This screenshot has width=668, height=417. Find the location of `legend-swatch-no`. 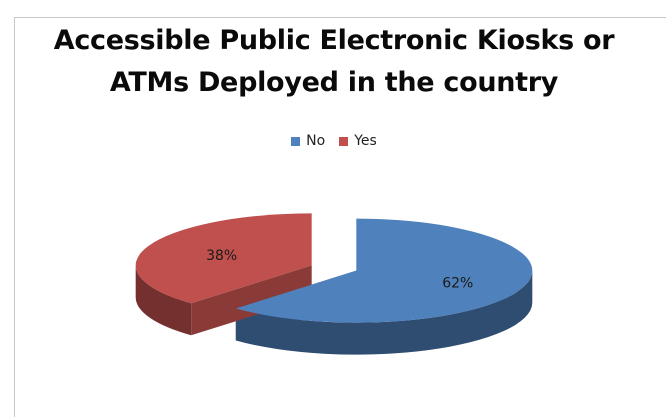

legend-swatch-no is located at coordinates (296, 141).